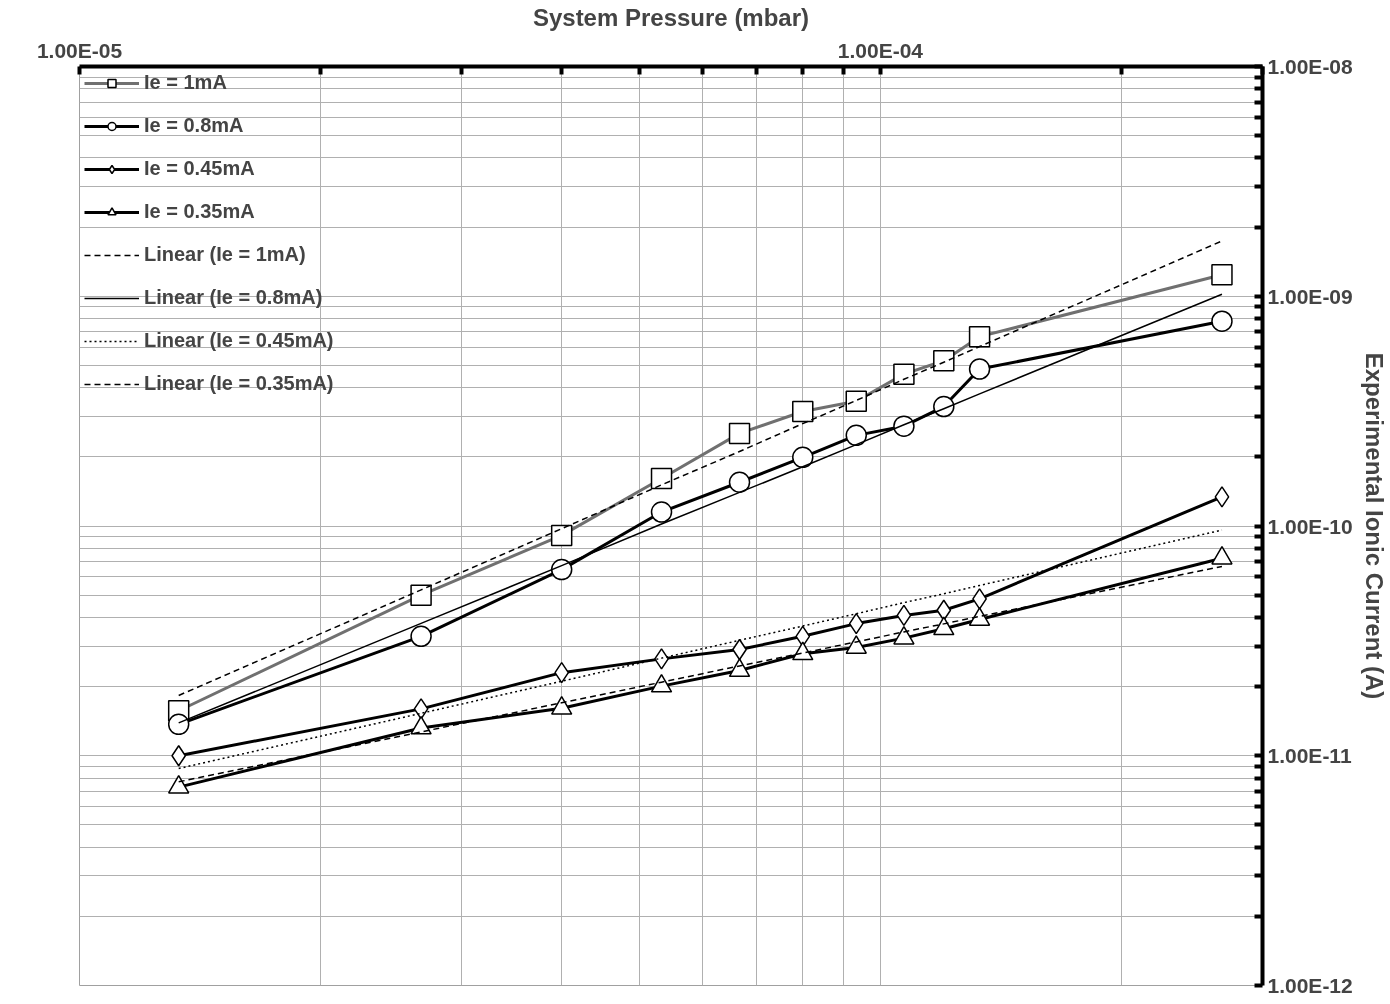 The width and height of the screenshot is (1390, 1004). What do you see at coordinates (239, 340) in the screenshot?
I see `legend-label: Linear (Ie = 0.45mA)` at bounding box center [239, 340].